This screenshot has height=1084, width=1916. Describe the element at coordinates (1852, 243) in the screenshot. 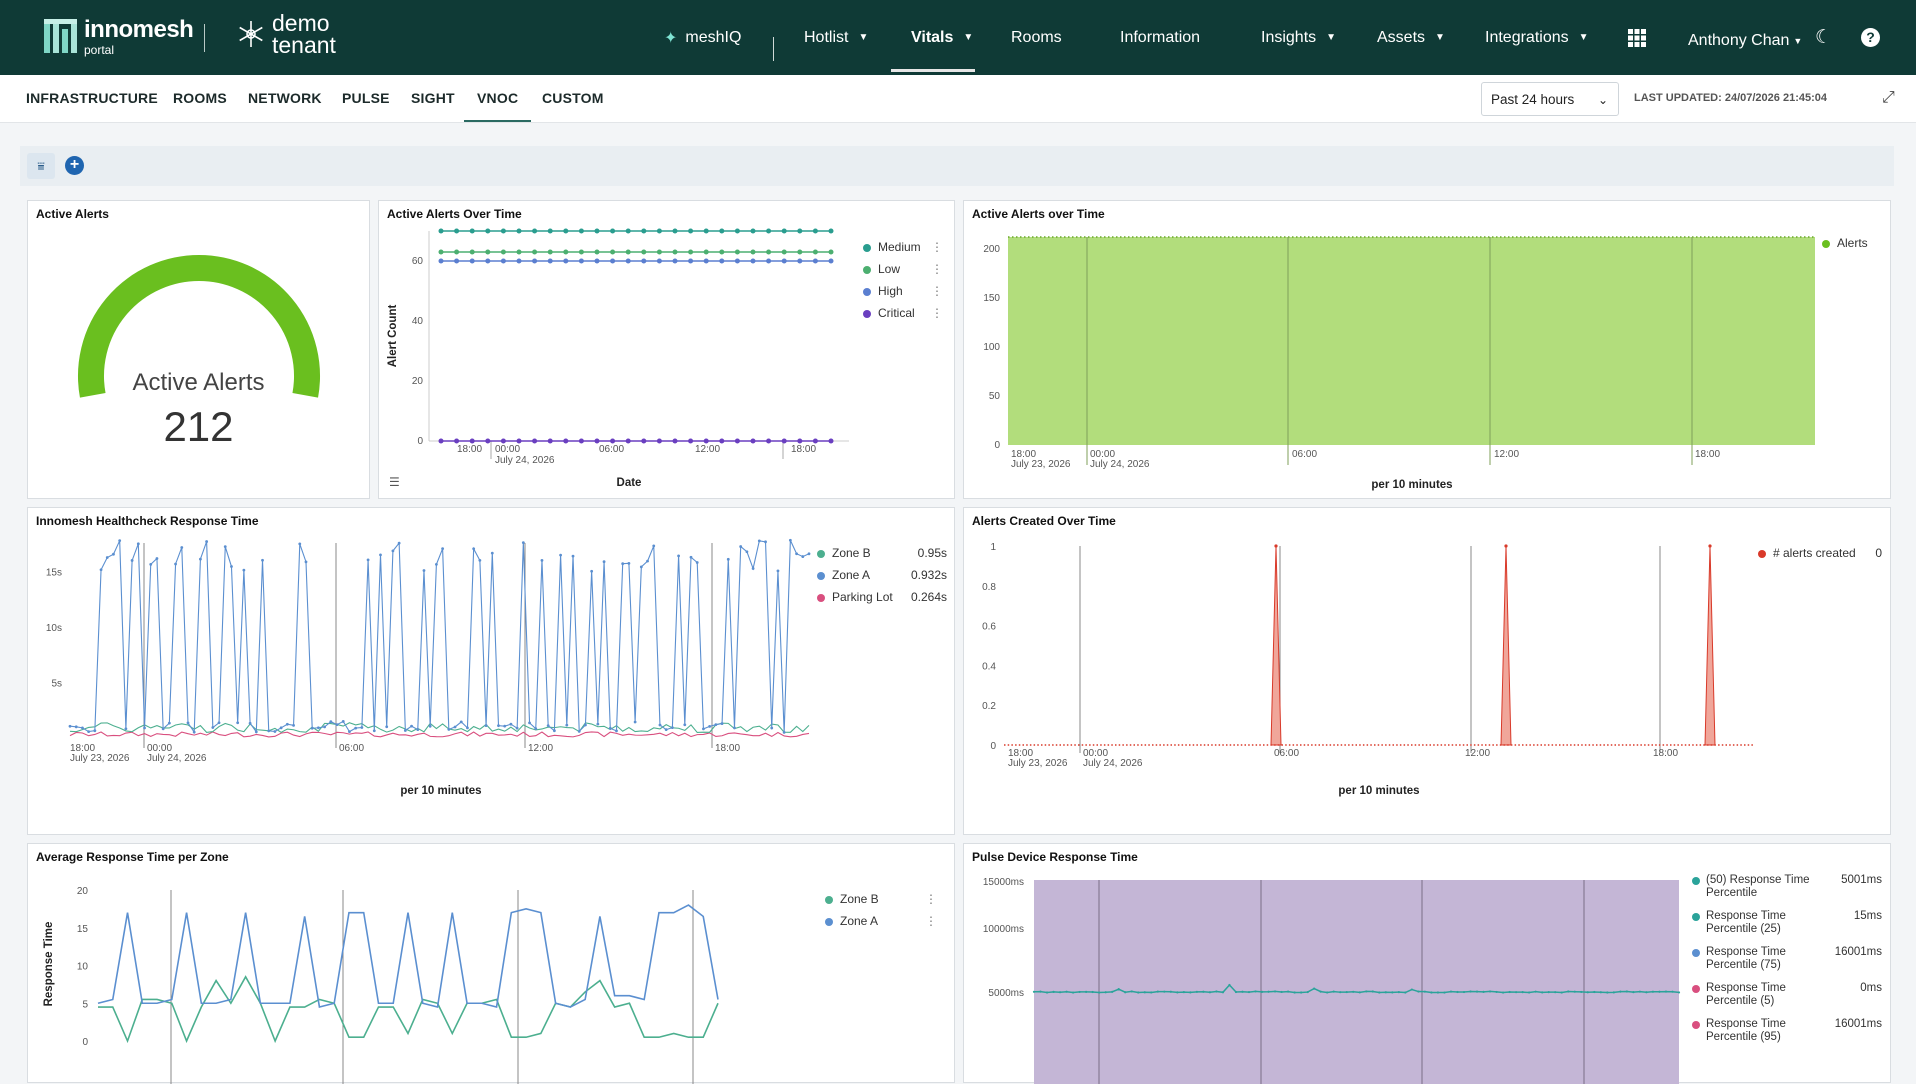

I see `legend-item: Alerts` at that location.